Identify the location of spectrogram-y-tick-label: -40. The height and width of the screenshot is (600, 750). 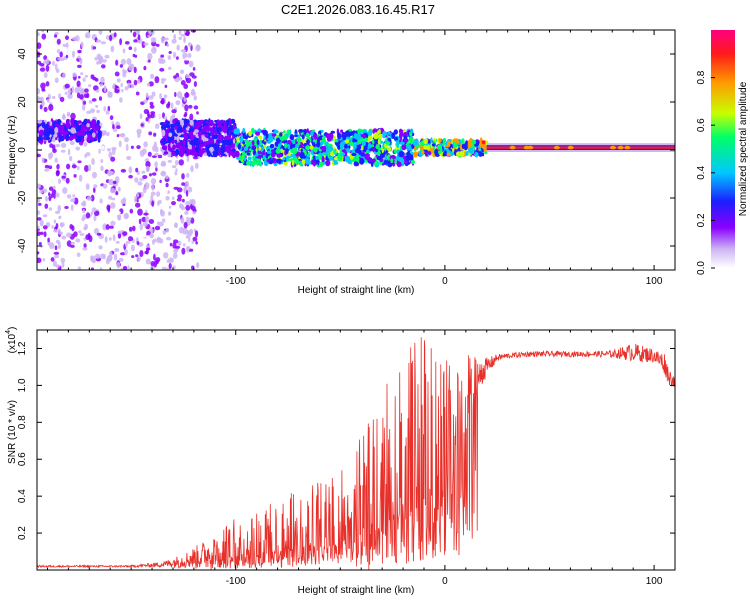
(22, 245).